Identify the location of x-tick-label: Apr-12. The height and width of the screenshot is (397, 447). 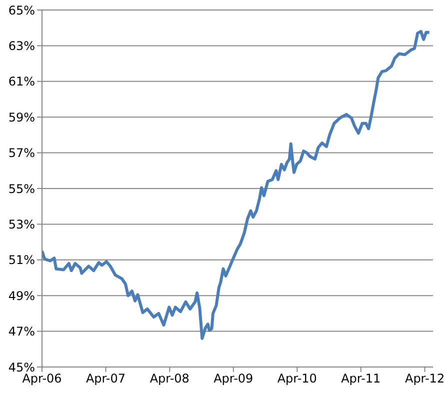
(424, 379).